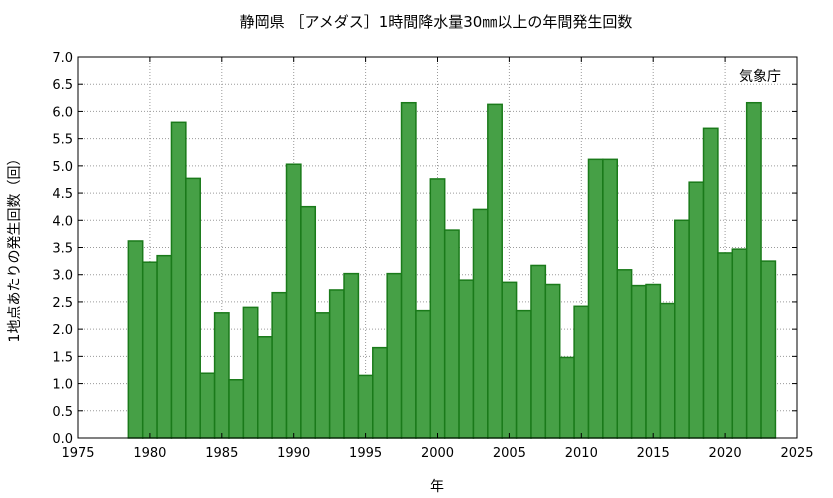 The width and height of the screenshot is (833, 498). Describe the element at coordinates (62, 167) in the screenshot. I see `y-tick-label: 5.0` at that location.